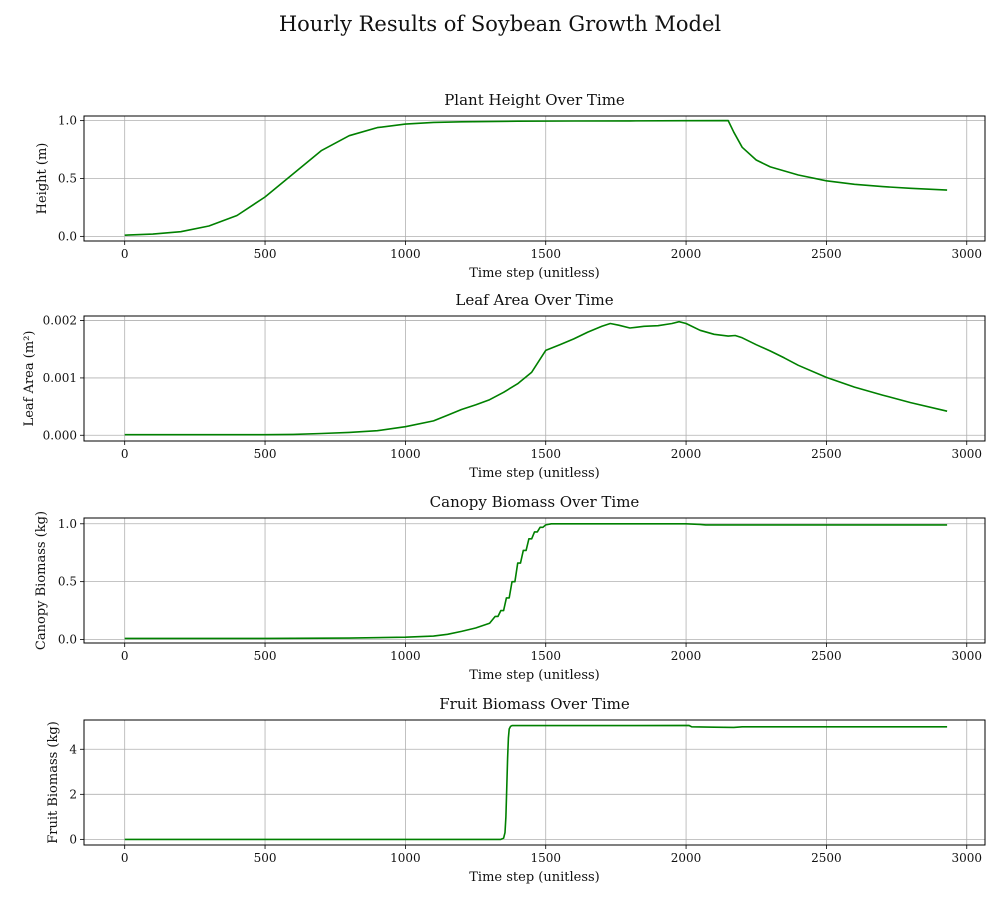  What do you see at coordinates (60, 435) in the screenshot?
I see `y-tick-label: 0.000` at bounding box center [60, 435].